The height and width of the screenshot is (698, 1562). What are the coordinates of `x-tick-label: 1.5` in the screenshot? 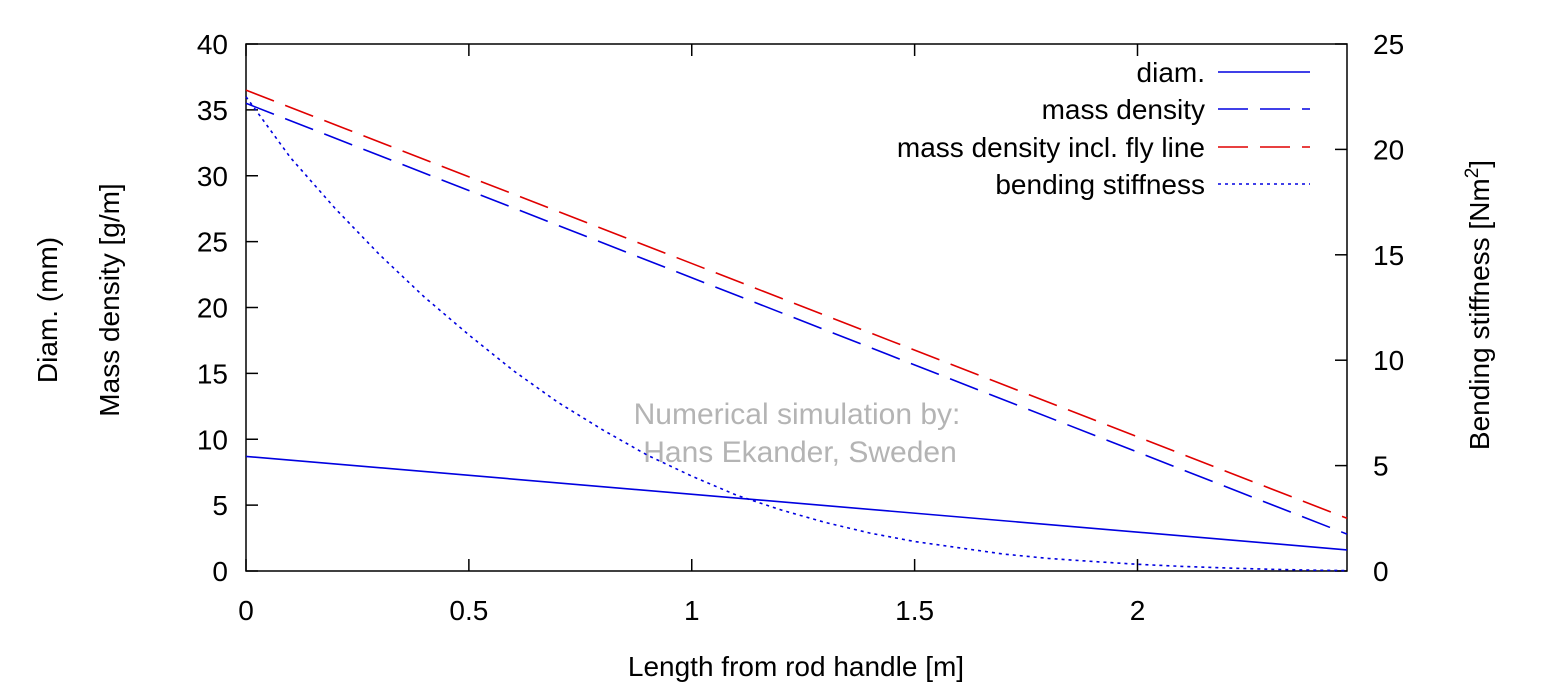 It's located at (914, 610).